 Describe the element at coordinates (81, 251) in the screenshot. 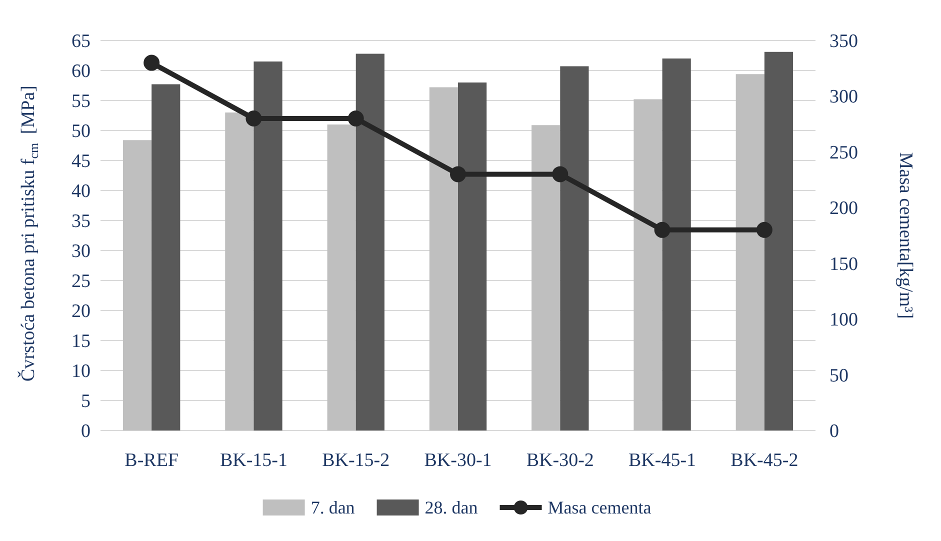

I see `y-tick-label: 30` at that location.